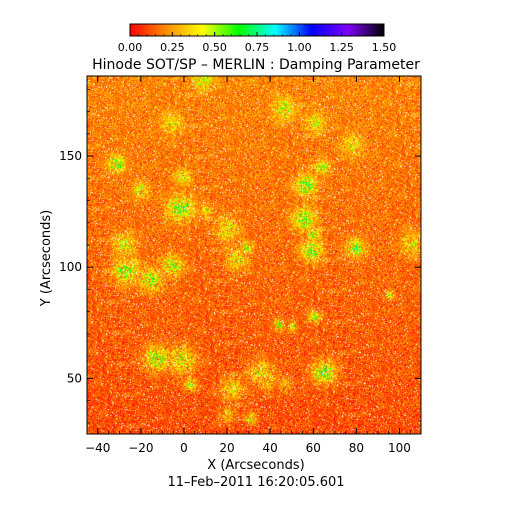  Describe the element at coordinates (184, 448) in the screenshot. I see `x-tick-label: 0` at that location.